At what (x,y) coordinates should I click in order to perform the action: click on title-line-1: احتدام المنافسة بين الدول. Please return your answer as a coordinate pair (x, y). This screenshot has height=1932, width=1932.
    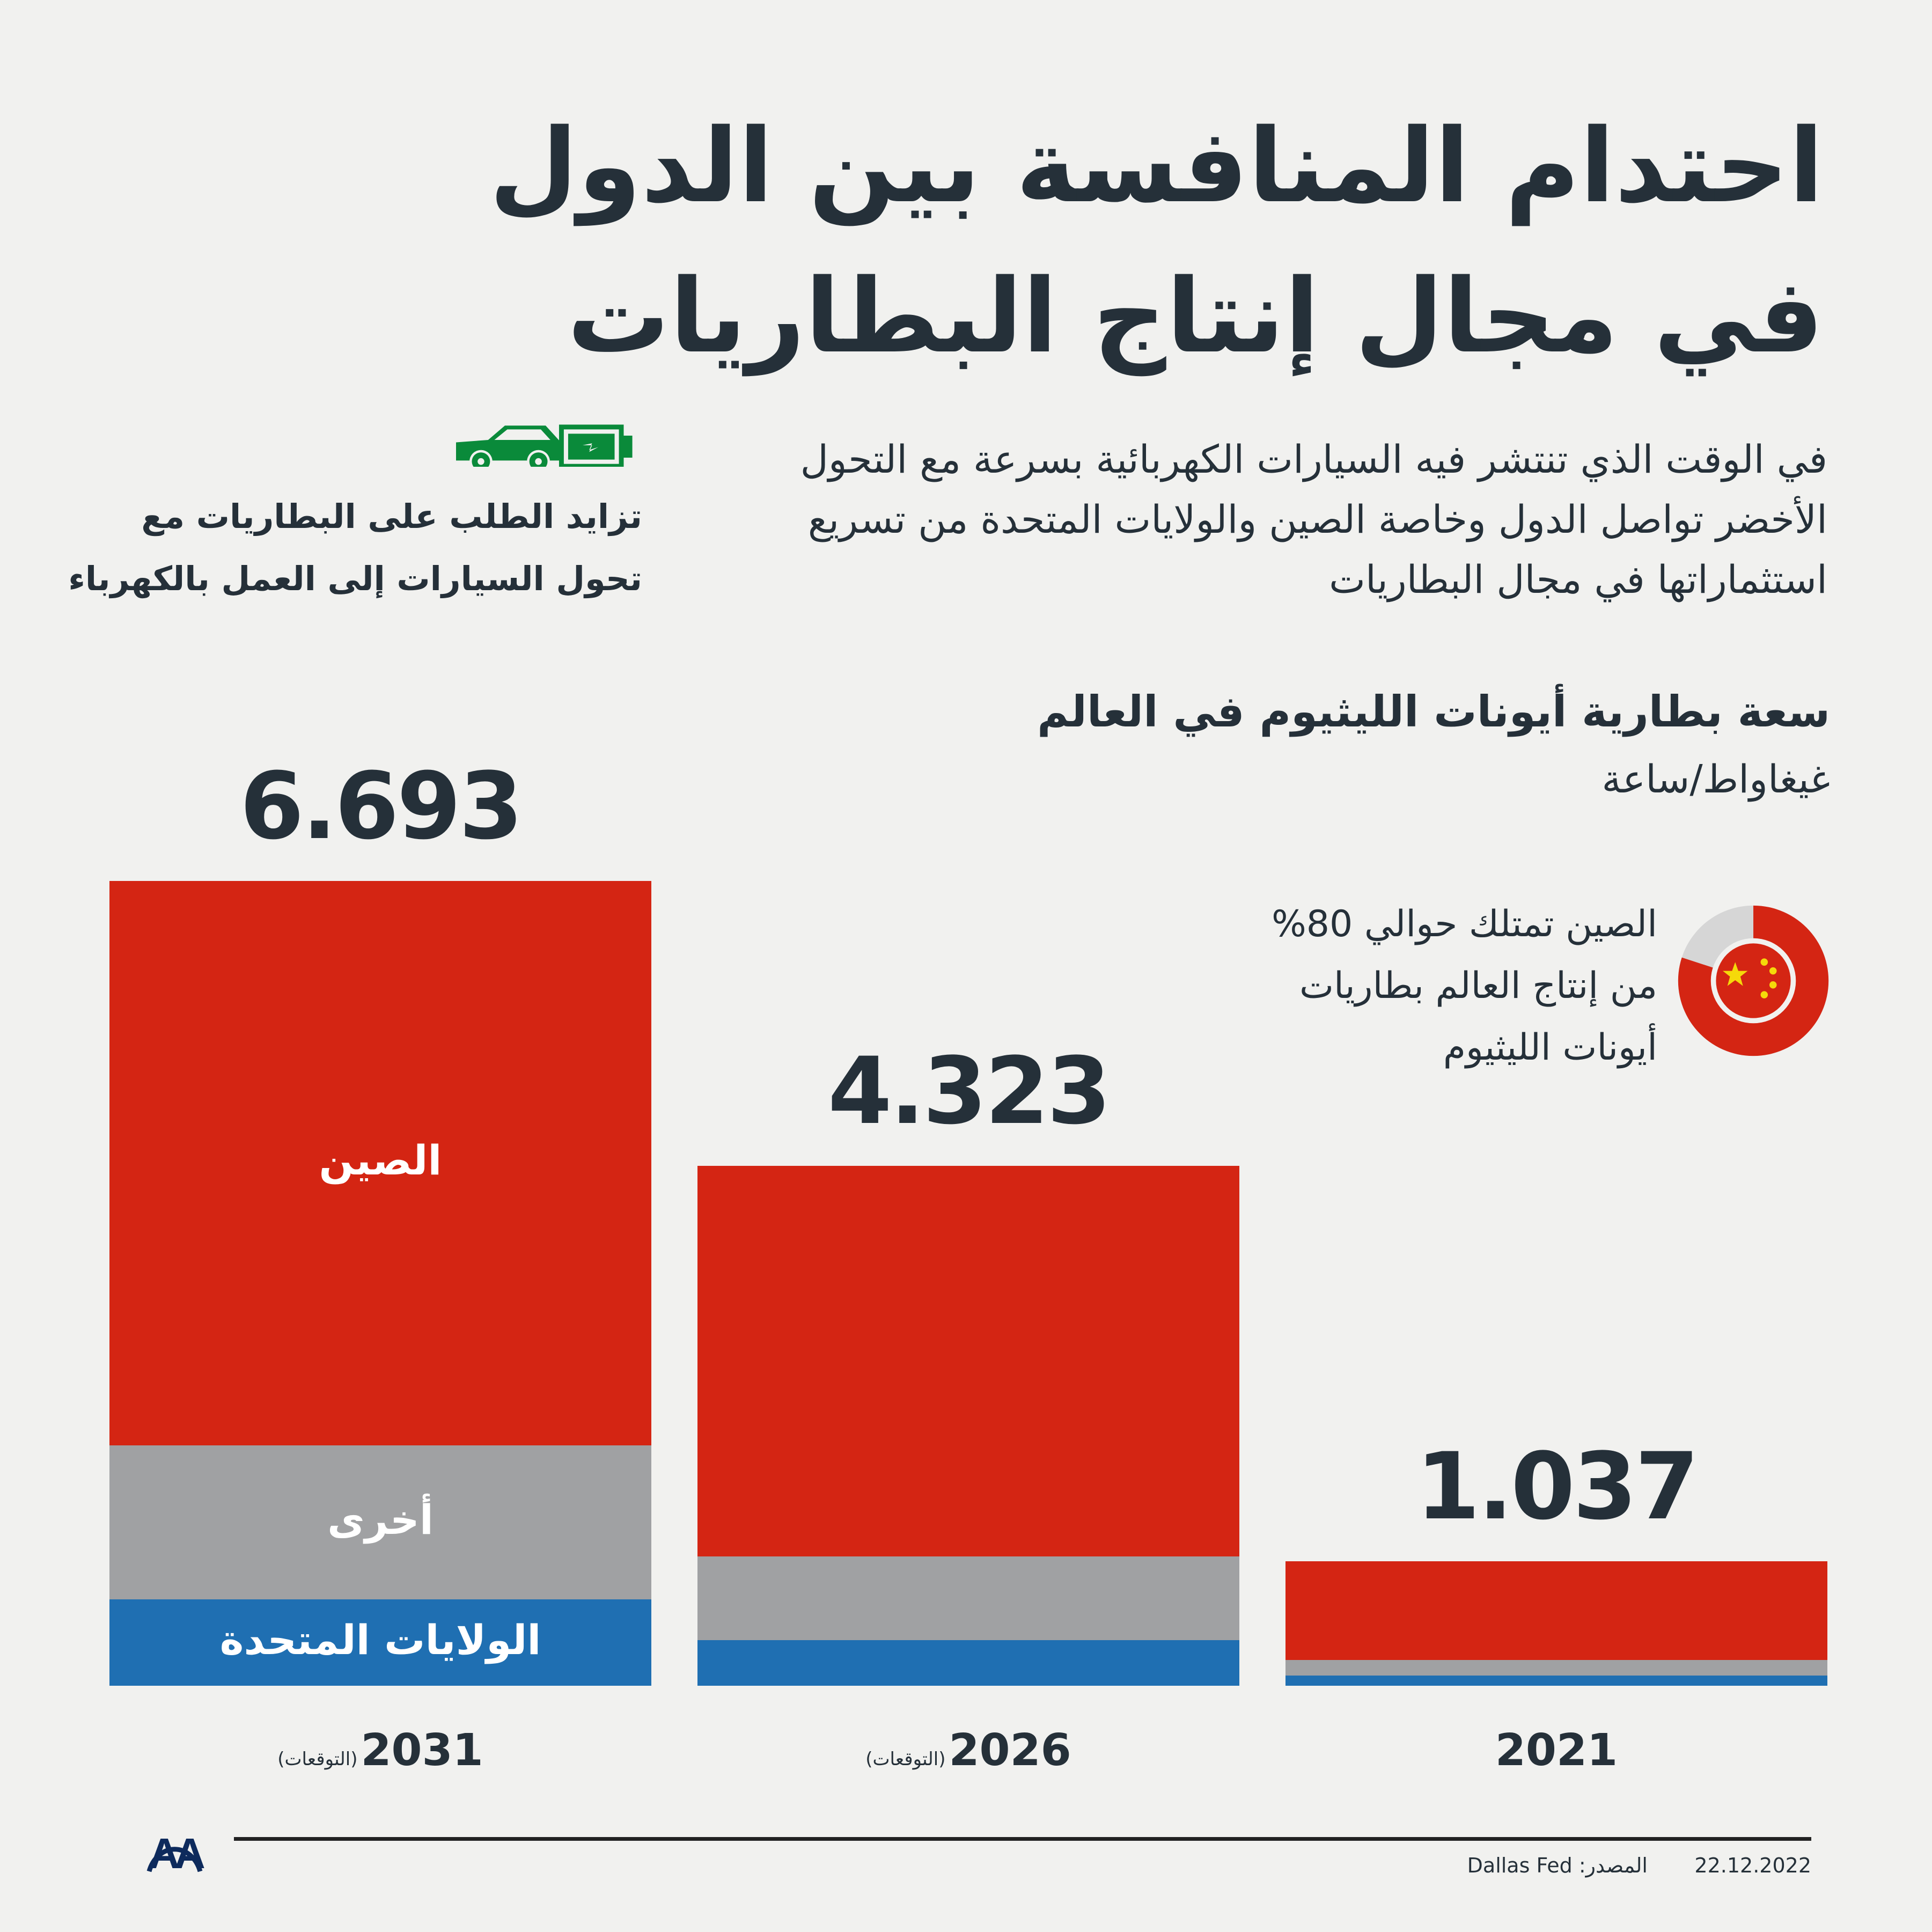
    Looking at the image, I should click on (1156, 166).